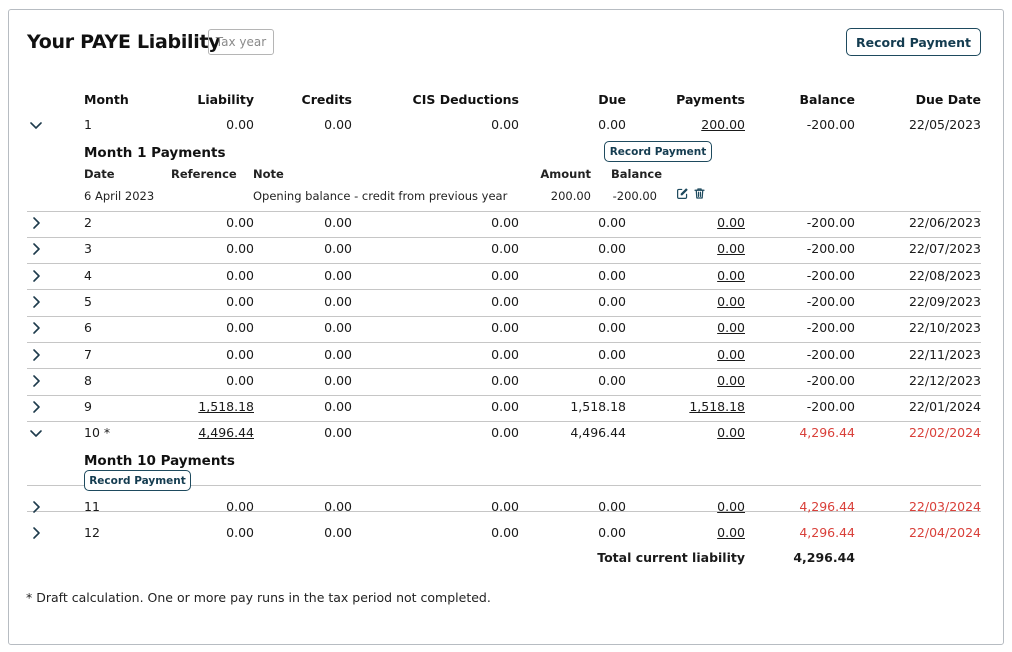 The image size is (1012, 652). I want to click on row-month: 1, so click(88, 124).